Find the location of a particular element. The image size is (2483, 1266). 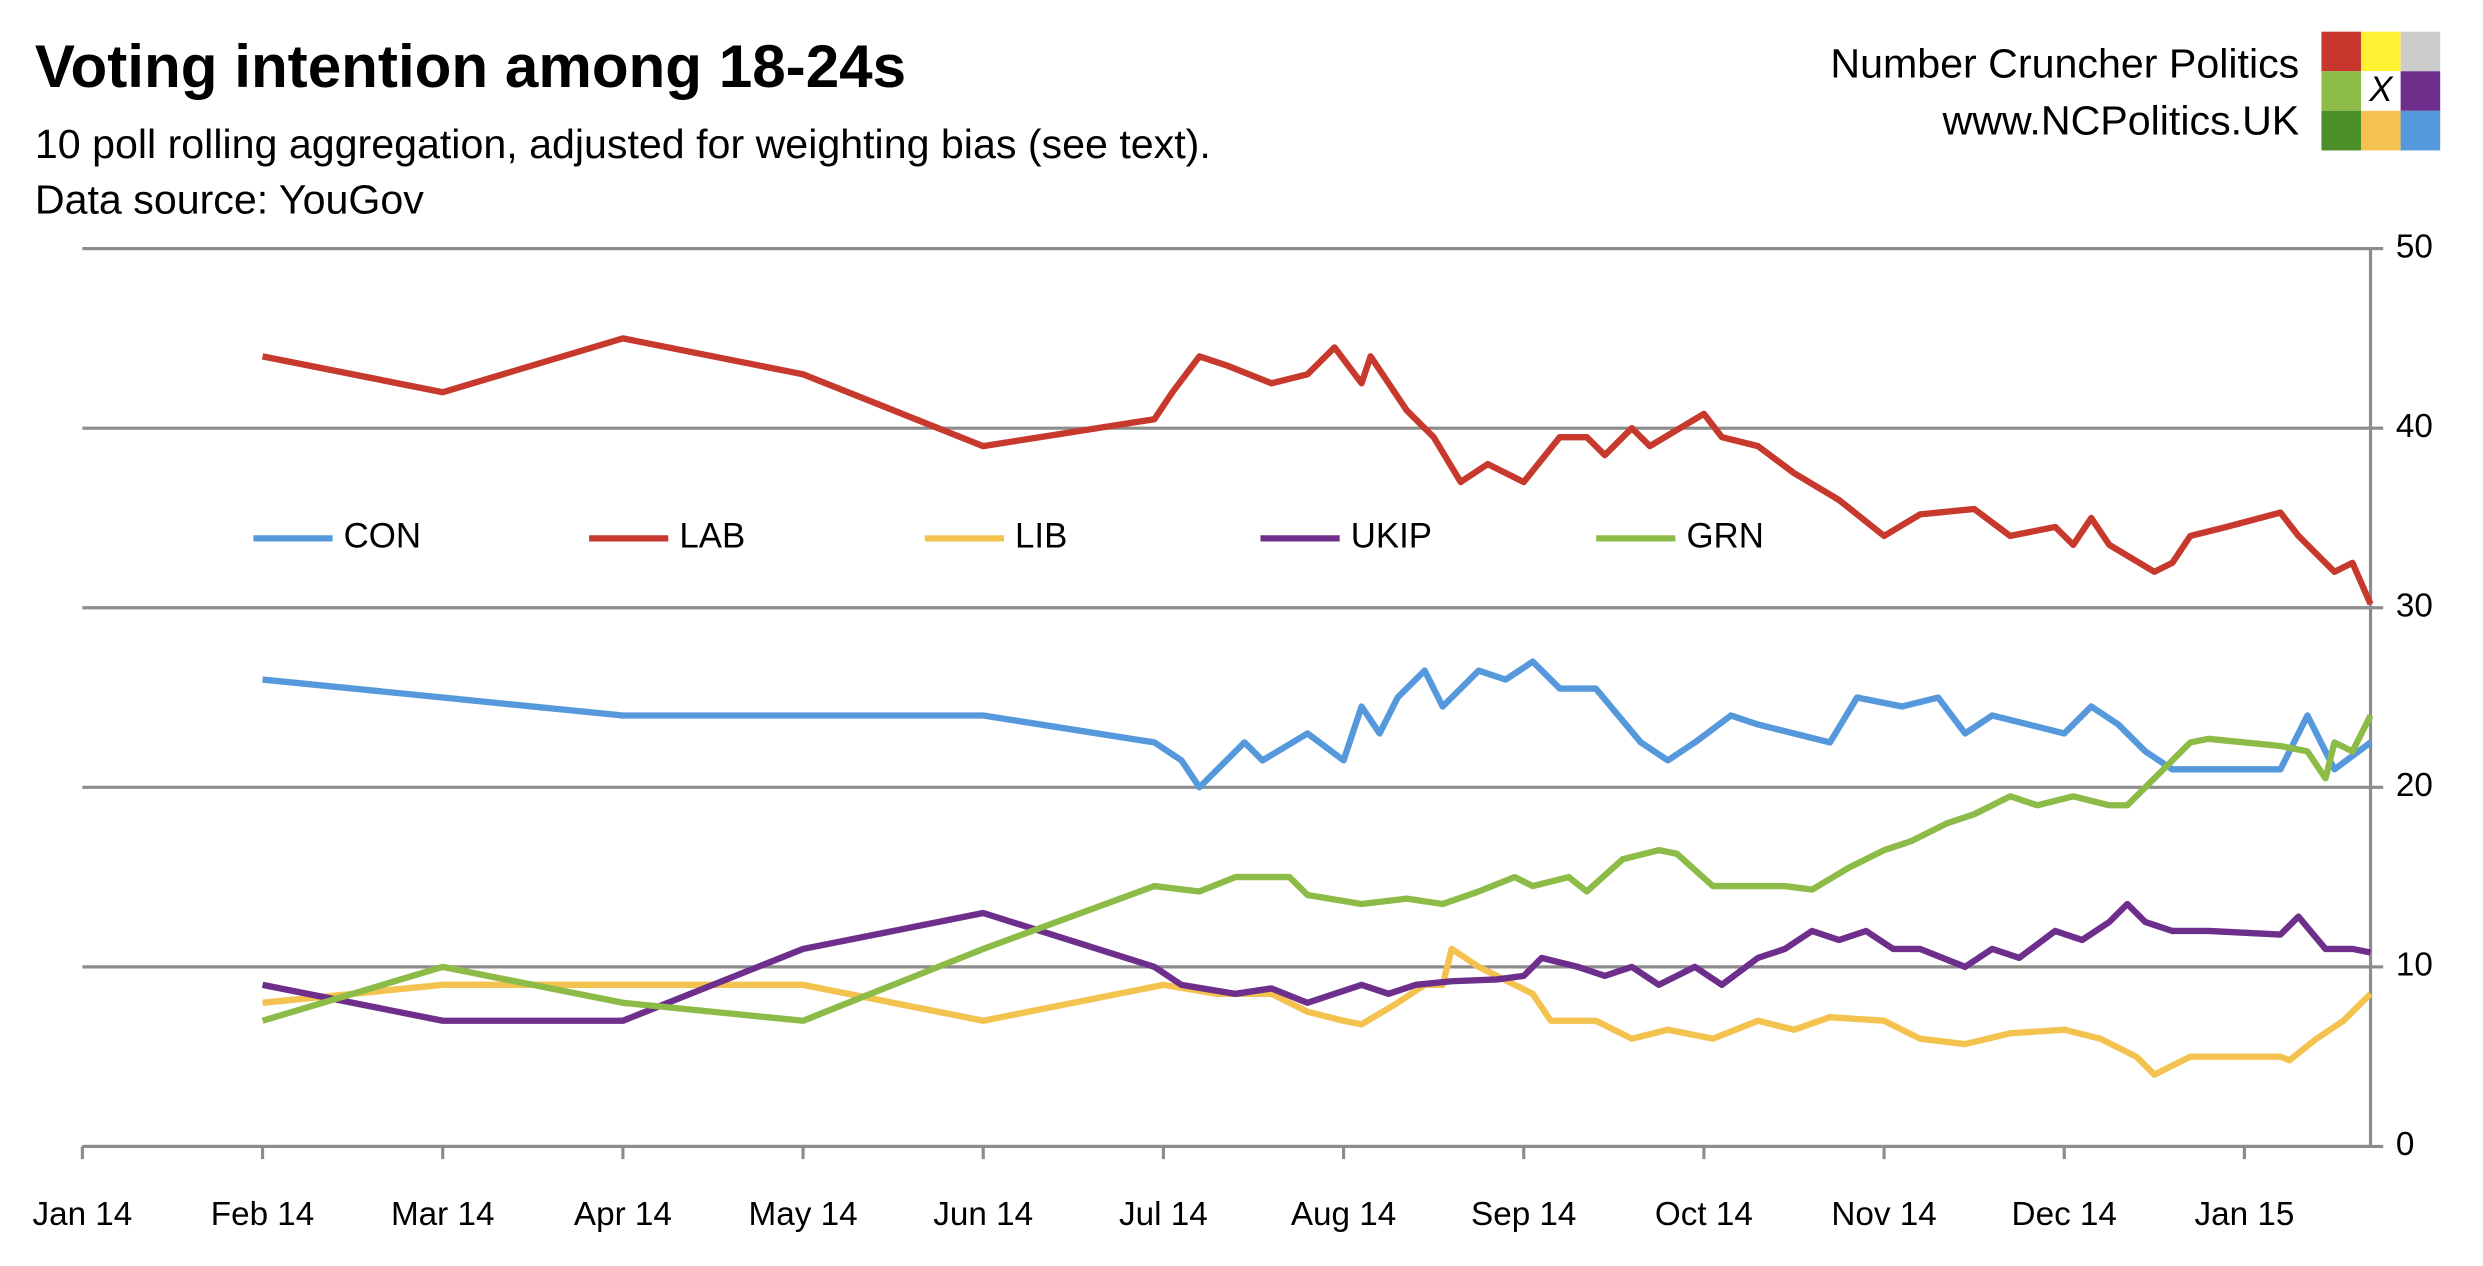

x-tick-label: Oct 14 is located at coordinates (1704, 1214).